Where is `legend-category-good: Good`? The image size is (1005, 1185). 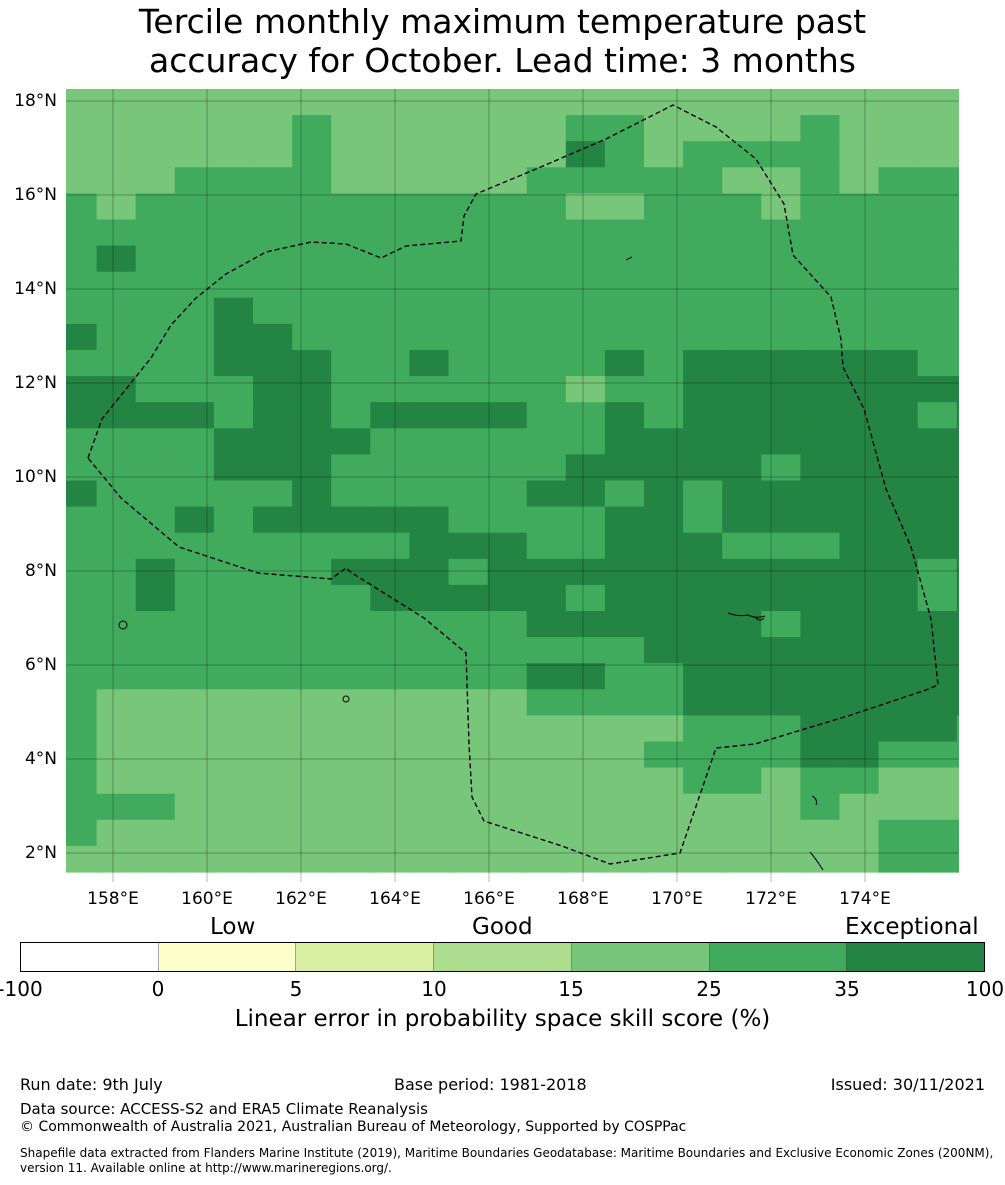 legend-category-good: Good is located at coordinates (502, 927).